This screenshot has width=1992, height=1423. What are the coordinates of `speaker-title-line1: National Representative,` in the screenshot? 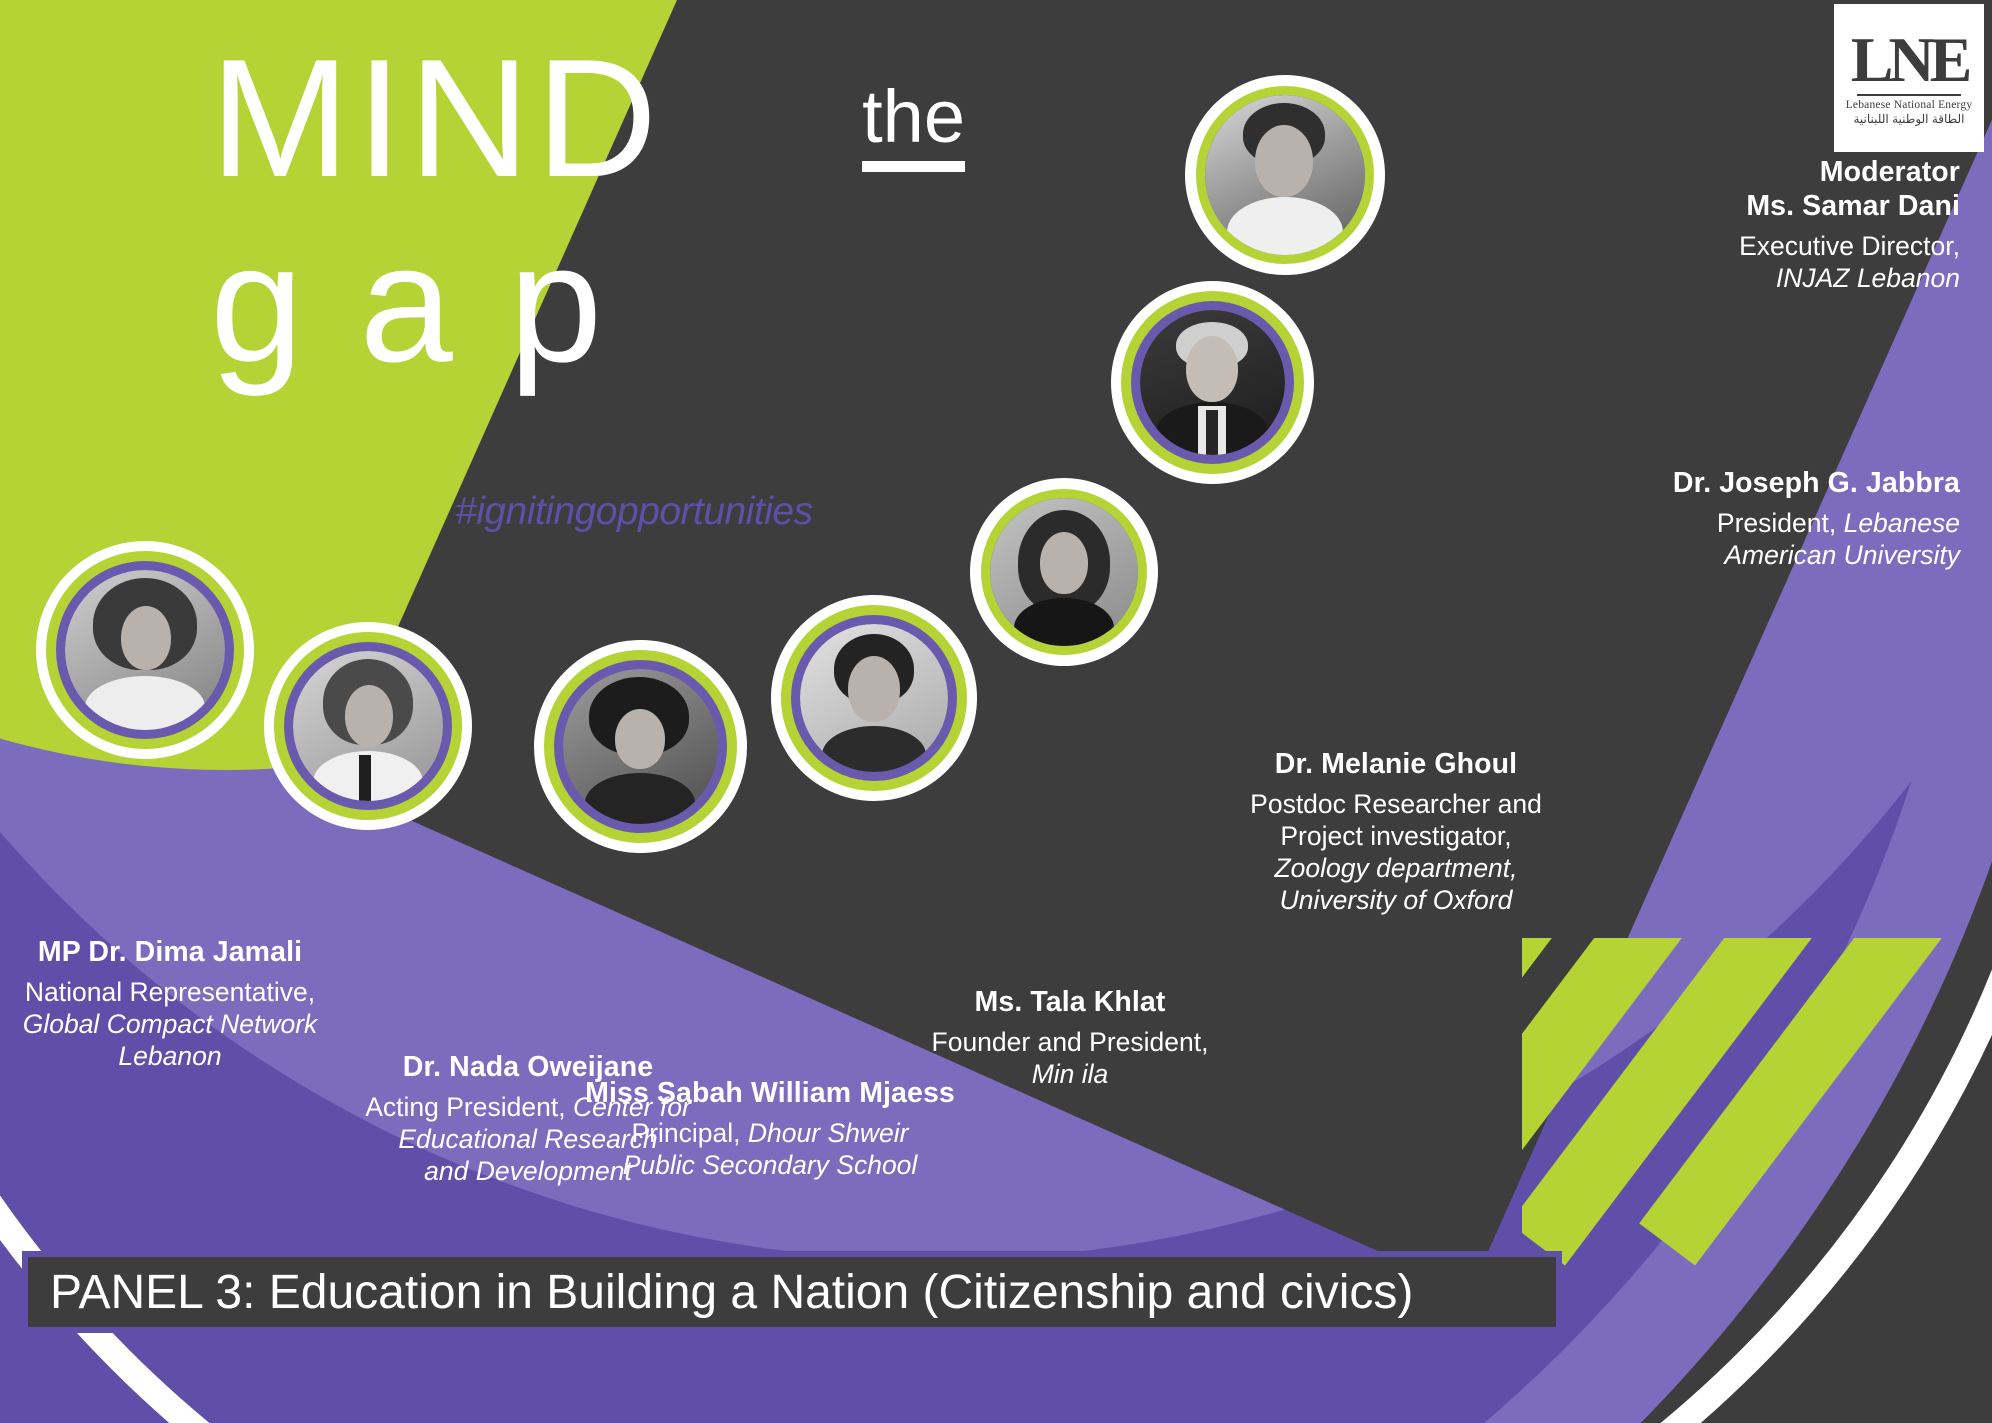 It's located at (170, 992).